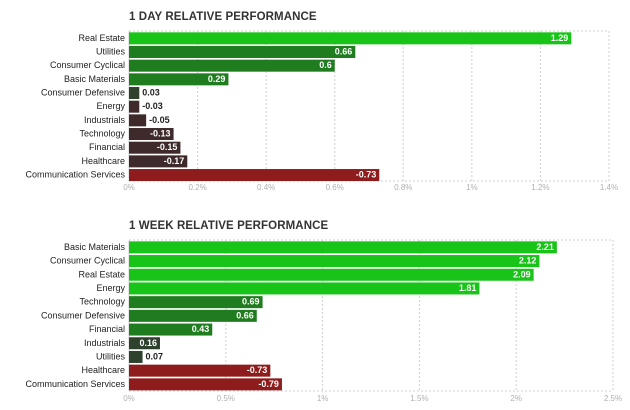 This screenshot has width=630, height=410. I want to click on week-category-label: Financial, so click(107, 329).